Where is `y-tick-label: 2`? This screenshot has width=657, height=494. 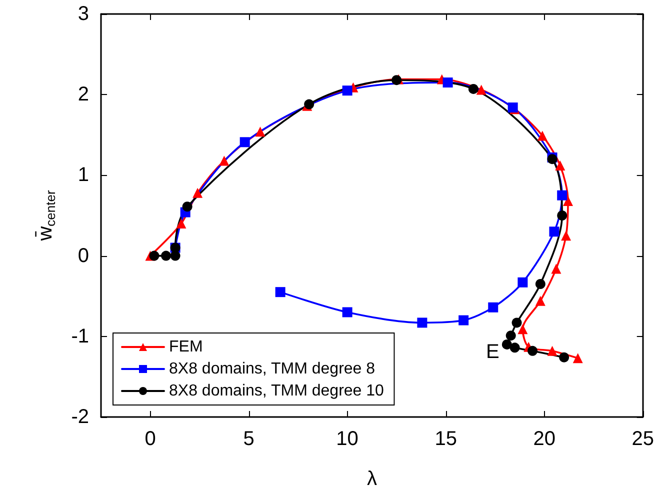 y-tick-label: 2 is located at coordinates (83, 95).